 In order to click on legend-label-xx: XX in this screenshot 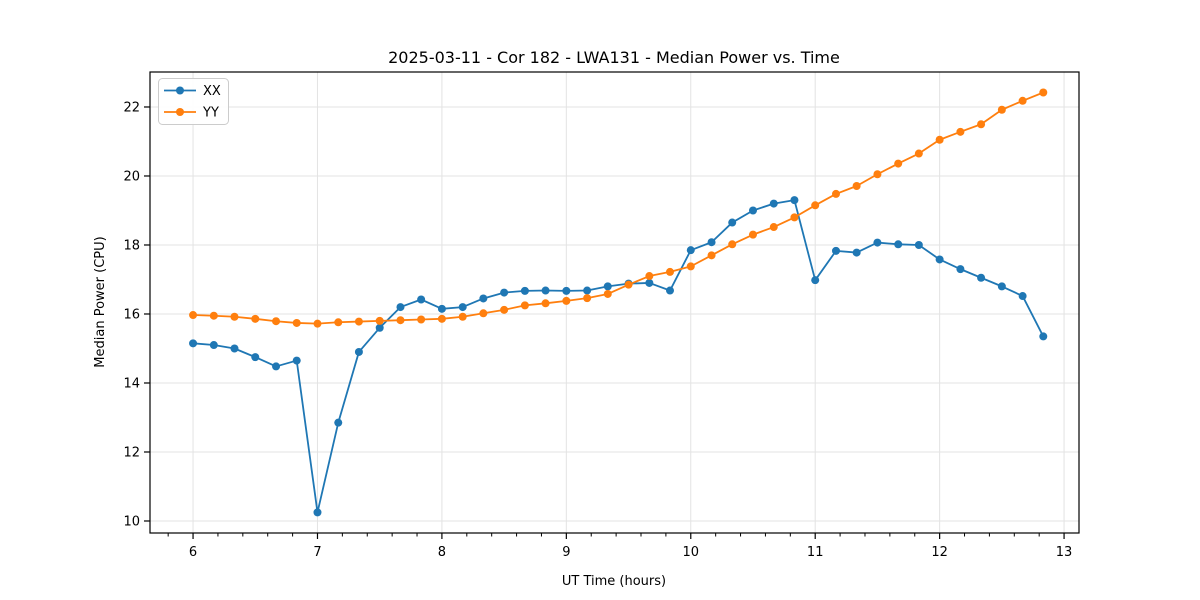, I will do `click(212, 91)`.